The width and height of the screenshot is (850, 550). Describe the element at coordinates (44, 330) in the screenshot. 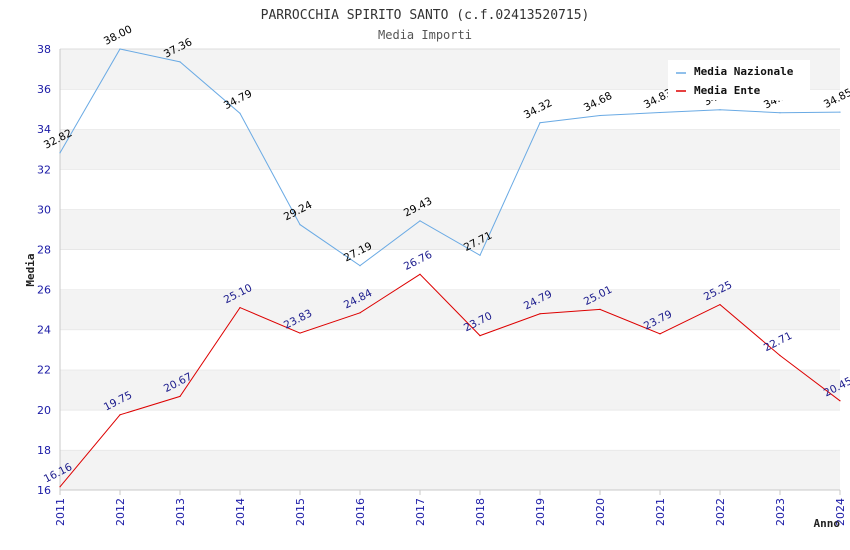

I see `y-tick-label: 24` at that location.